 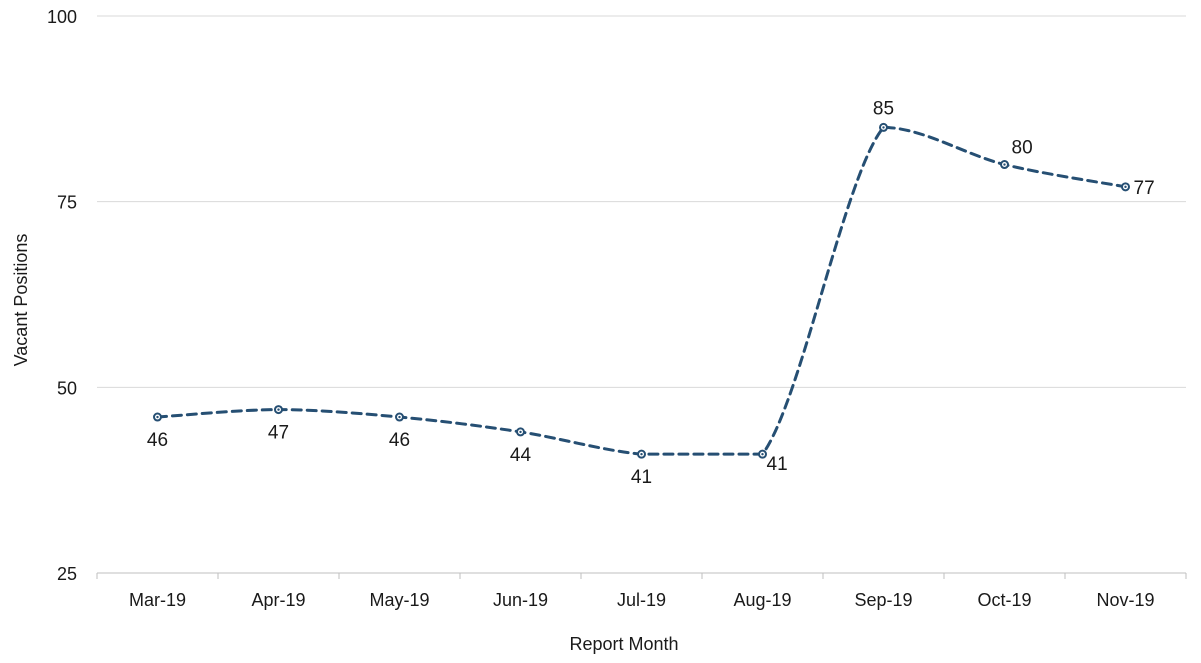 What do you see at coordinates (1004, 600) in the screenshot?
I see `x-tick-label: Oct-19` at bounding box center [1004, 600].